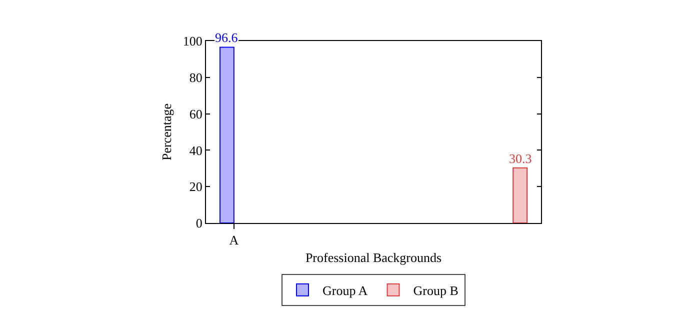 The image size is (692, 316). Describe the element at coordinates (192, 41) in the screenshot. I see `y-tick-label: 100` at that location.